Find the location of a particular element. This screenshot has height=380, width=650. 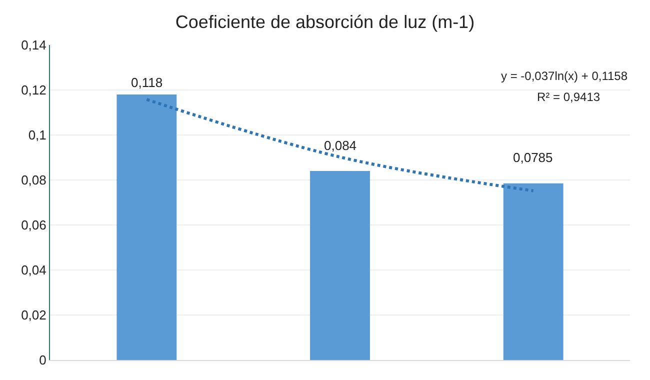

y-tick-label: 0,12 is located at coordinates (33, 90).